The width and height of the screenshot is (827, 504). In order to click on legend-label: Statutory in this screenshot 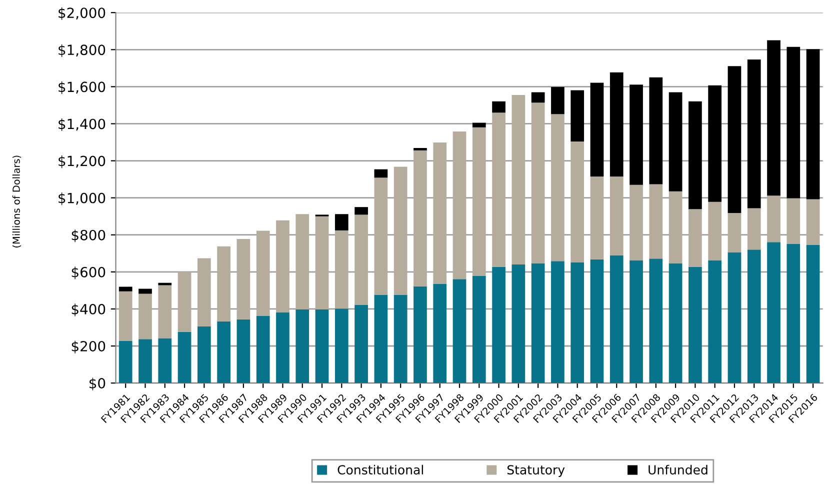, I will do `click(536, 471)`.